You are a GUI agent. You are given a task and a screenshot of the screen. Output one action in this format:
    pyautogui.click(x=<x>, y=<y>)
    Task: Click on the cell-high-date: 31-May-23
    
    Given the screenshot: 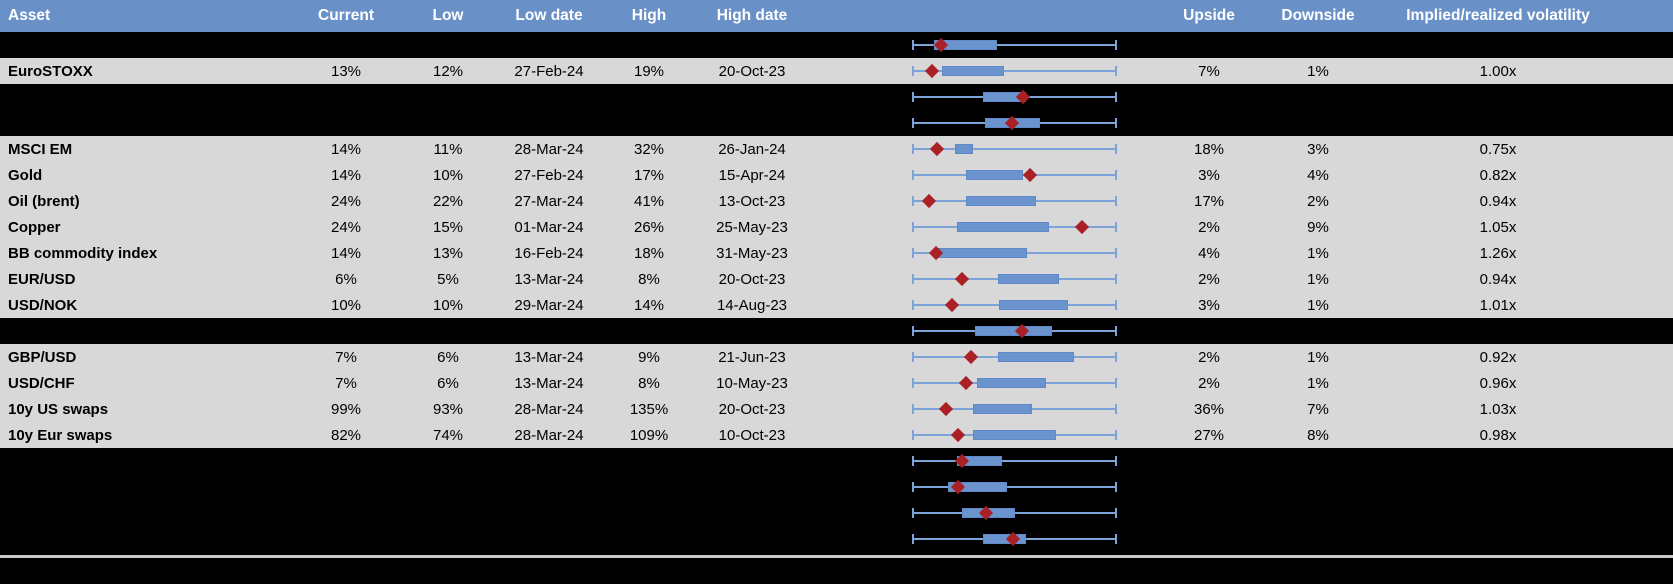 What is the action you would take?
    pyautogui.click(x=752, y=253)
    